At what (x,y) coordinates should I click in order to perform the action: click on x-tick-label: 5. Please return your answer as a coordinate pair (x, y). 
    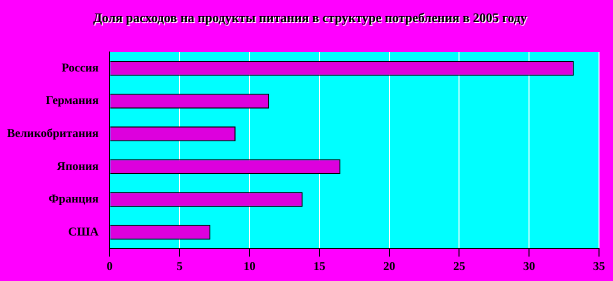
    Looking at the image, I should click on (179, 265).